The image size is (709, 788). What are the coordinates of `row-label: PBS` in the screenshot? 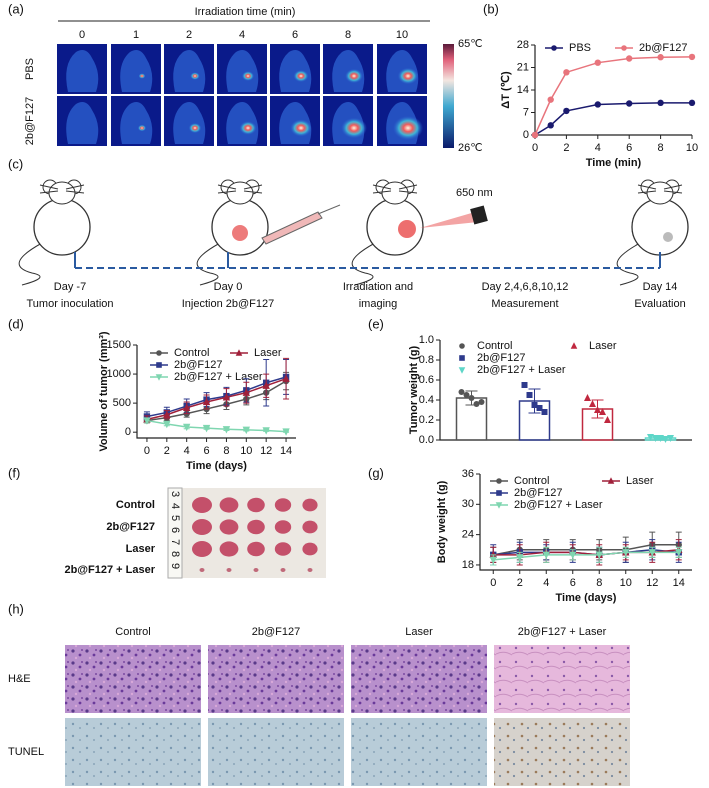 It's located at (30, 69).